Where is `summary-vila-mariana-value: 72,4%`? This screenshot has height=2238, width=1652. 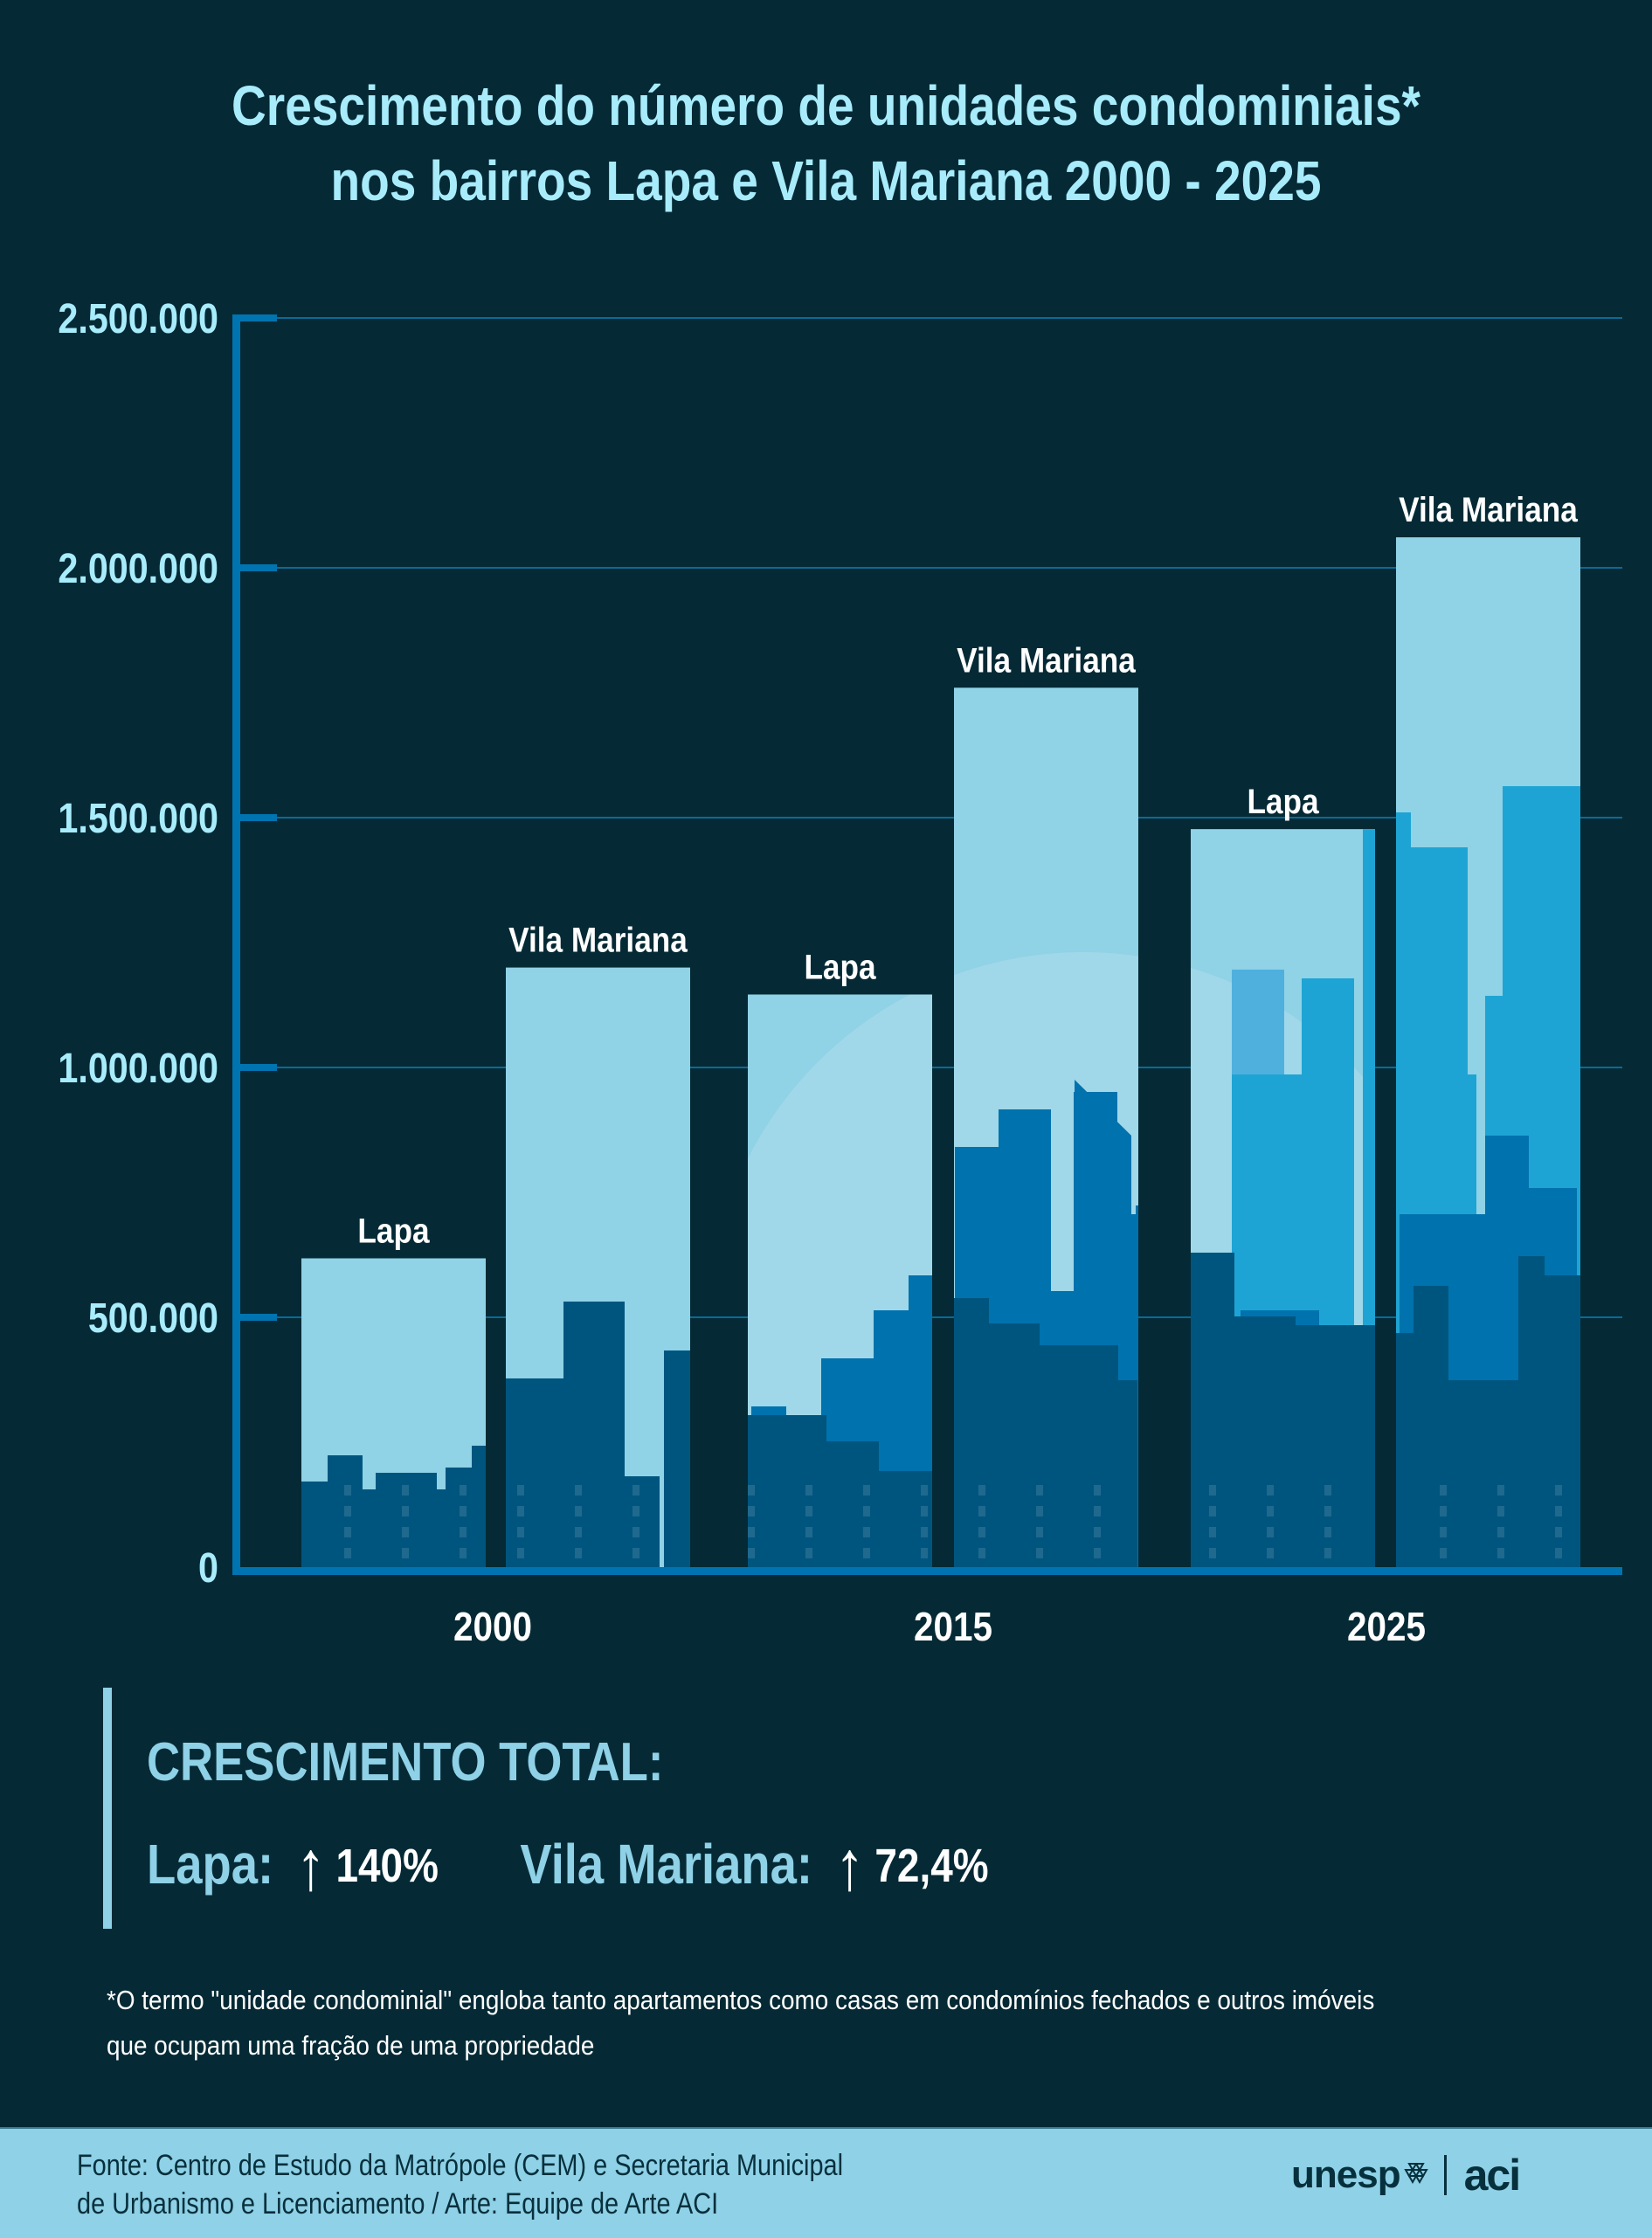
summary-vila-mariana-value: 72,4% is located at coordinates (931, 1866).